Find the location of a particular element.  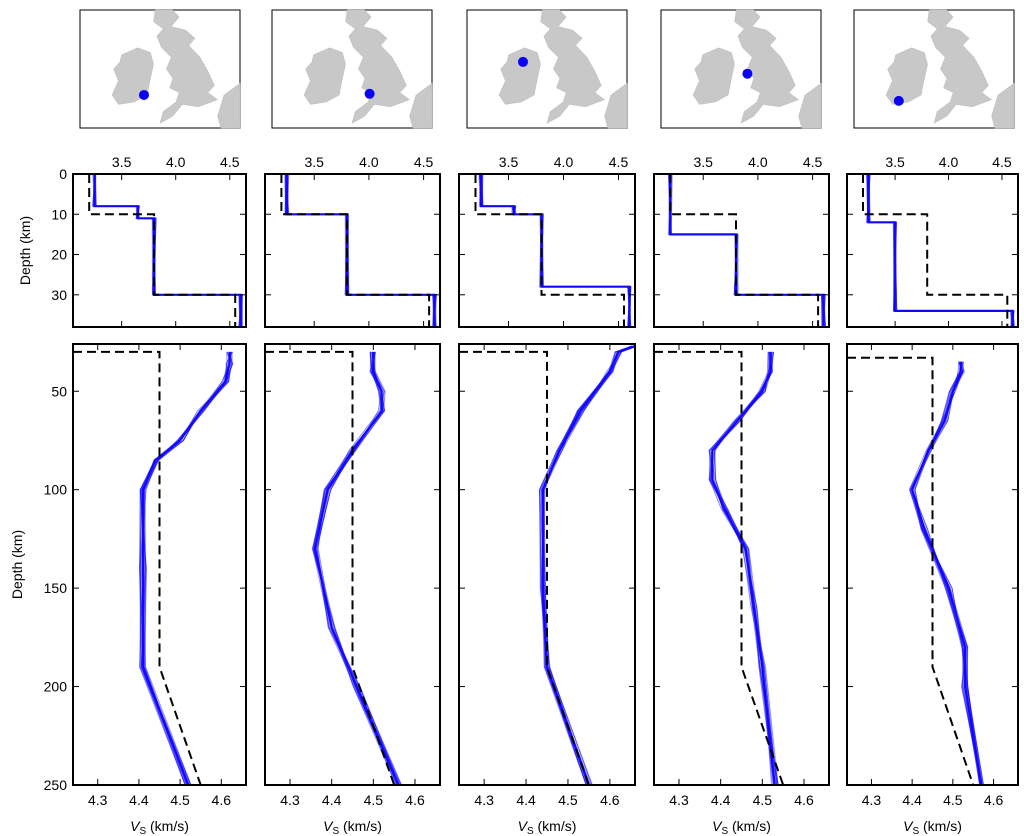

x-tick-label: 4.6 is located at coordinates (994, 800).